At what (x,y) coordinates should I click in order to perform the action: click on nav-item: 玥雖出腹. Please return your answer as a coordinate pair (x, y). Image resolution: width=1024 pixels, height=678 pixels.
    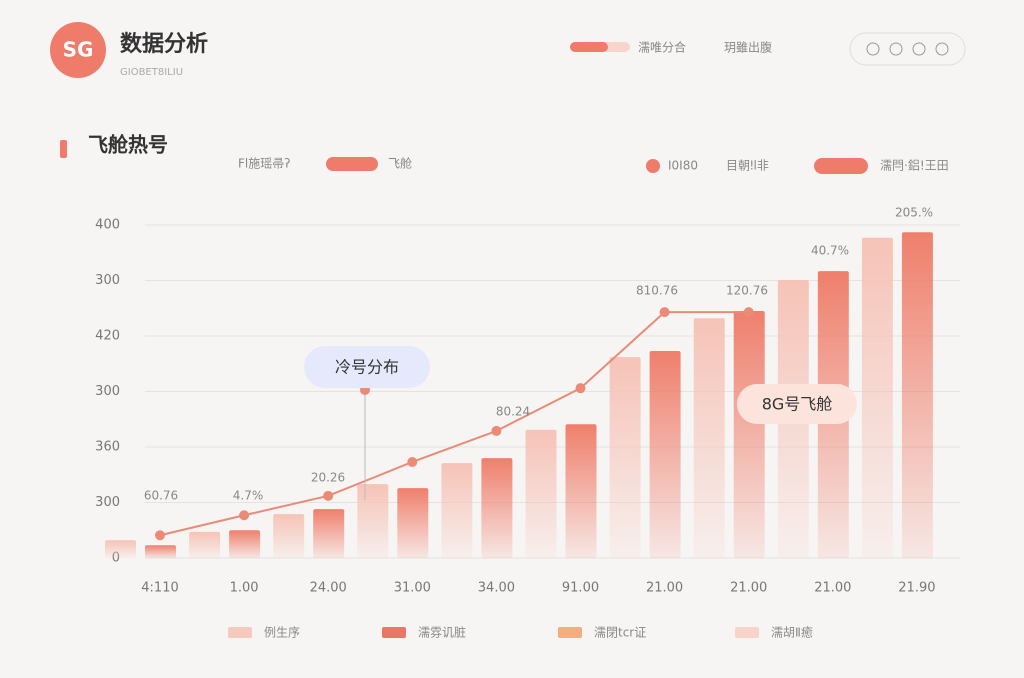
    Looking at the image, I should click on (748, 47).